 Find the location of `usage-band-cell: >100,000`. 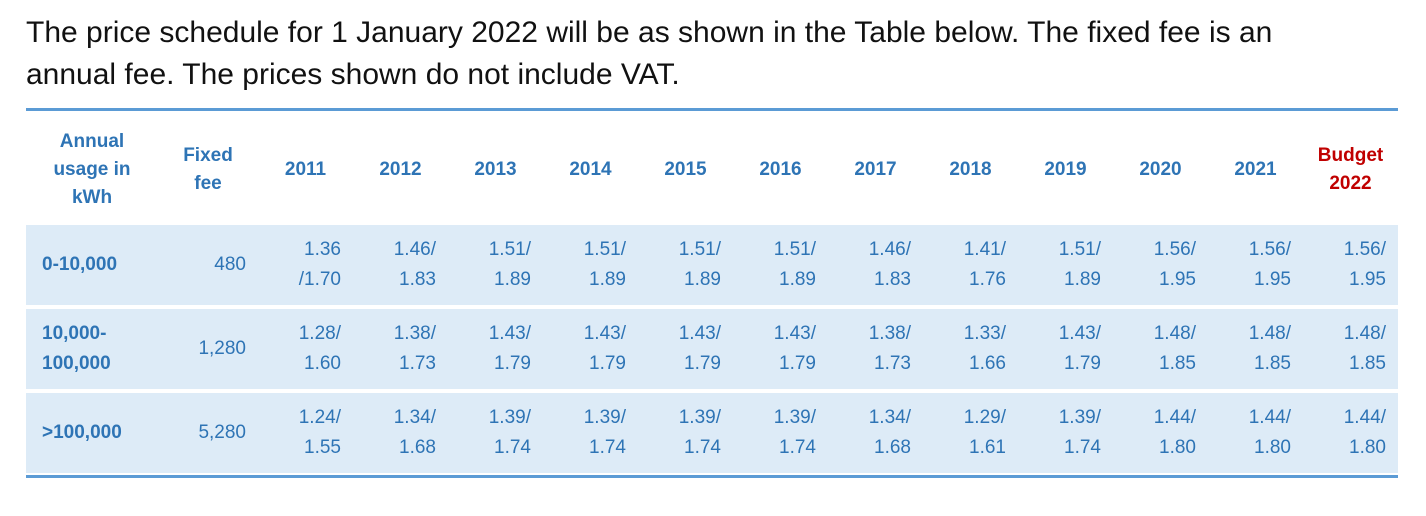

usage-band-cell: >100,000 is located at coordinates (92, 433).